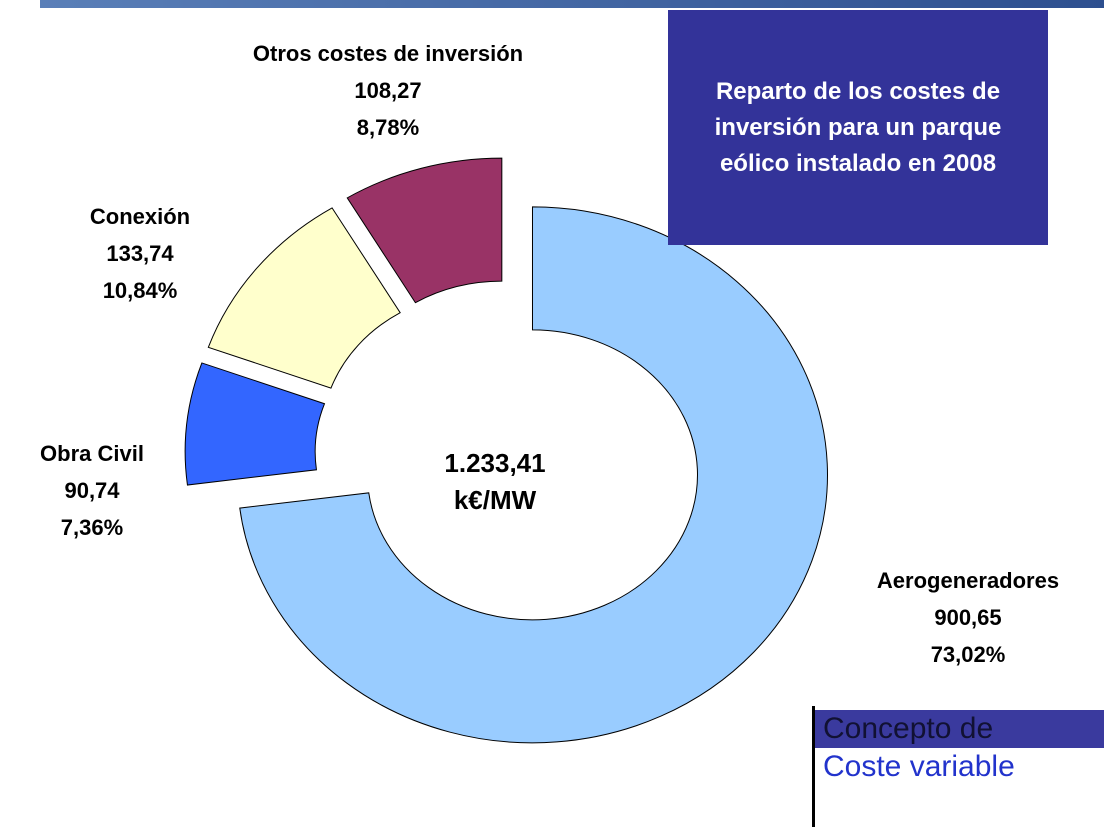 This screenshot has height=827, width=1104. I want to click on slice-label: 10,84%, so click(140, 290).